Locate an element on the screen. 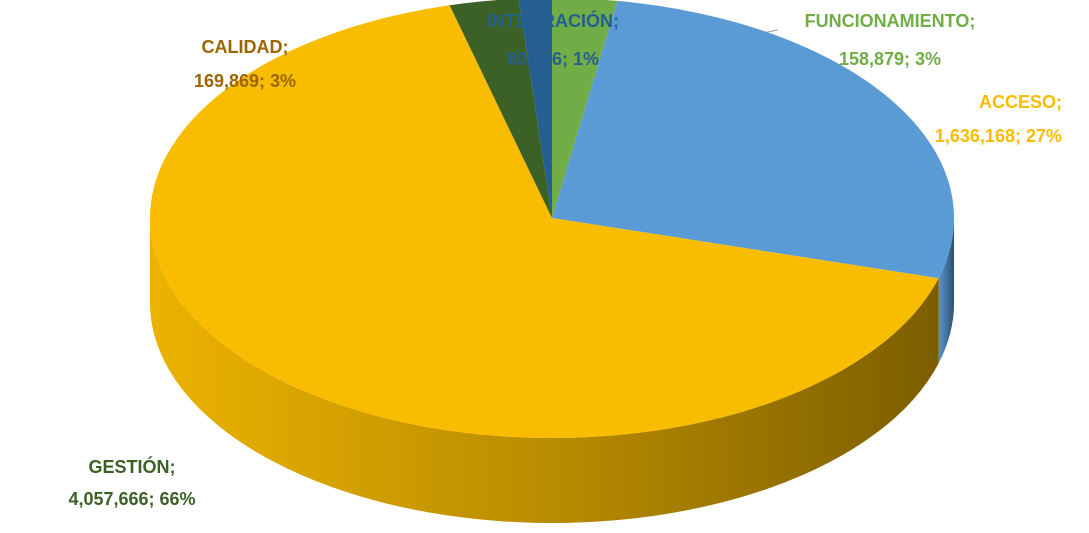 The image size is (1089, 533). data-label-value: 158,879; 3% is located at coordinates (890, 59).